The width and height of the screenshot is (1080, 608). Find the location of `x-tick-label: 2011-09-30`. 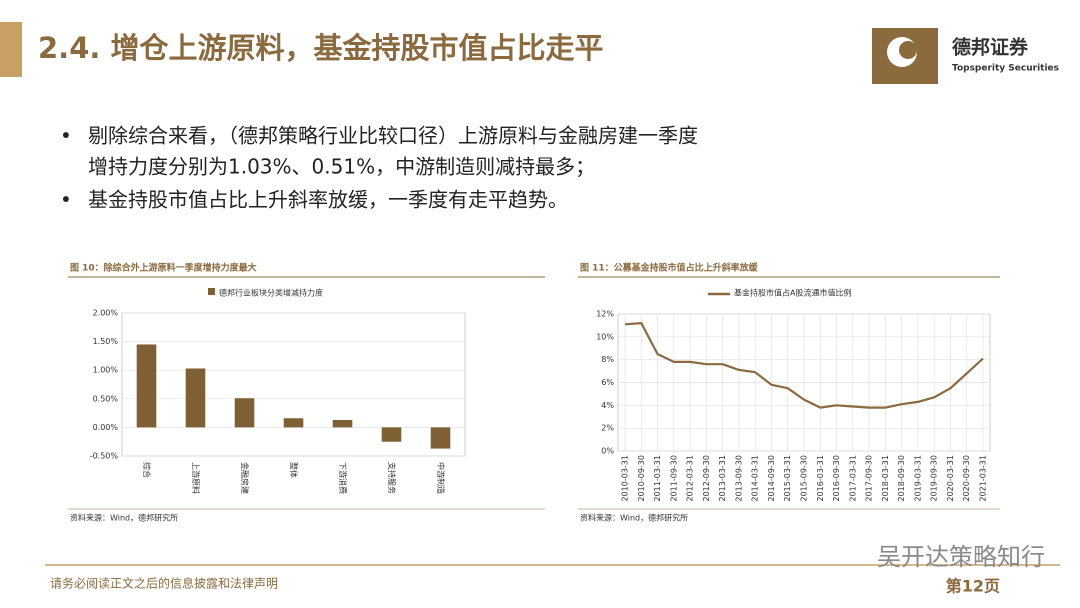

x-tick-label: 2011-09-30 is located at coordinates (673, 478).